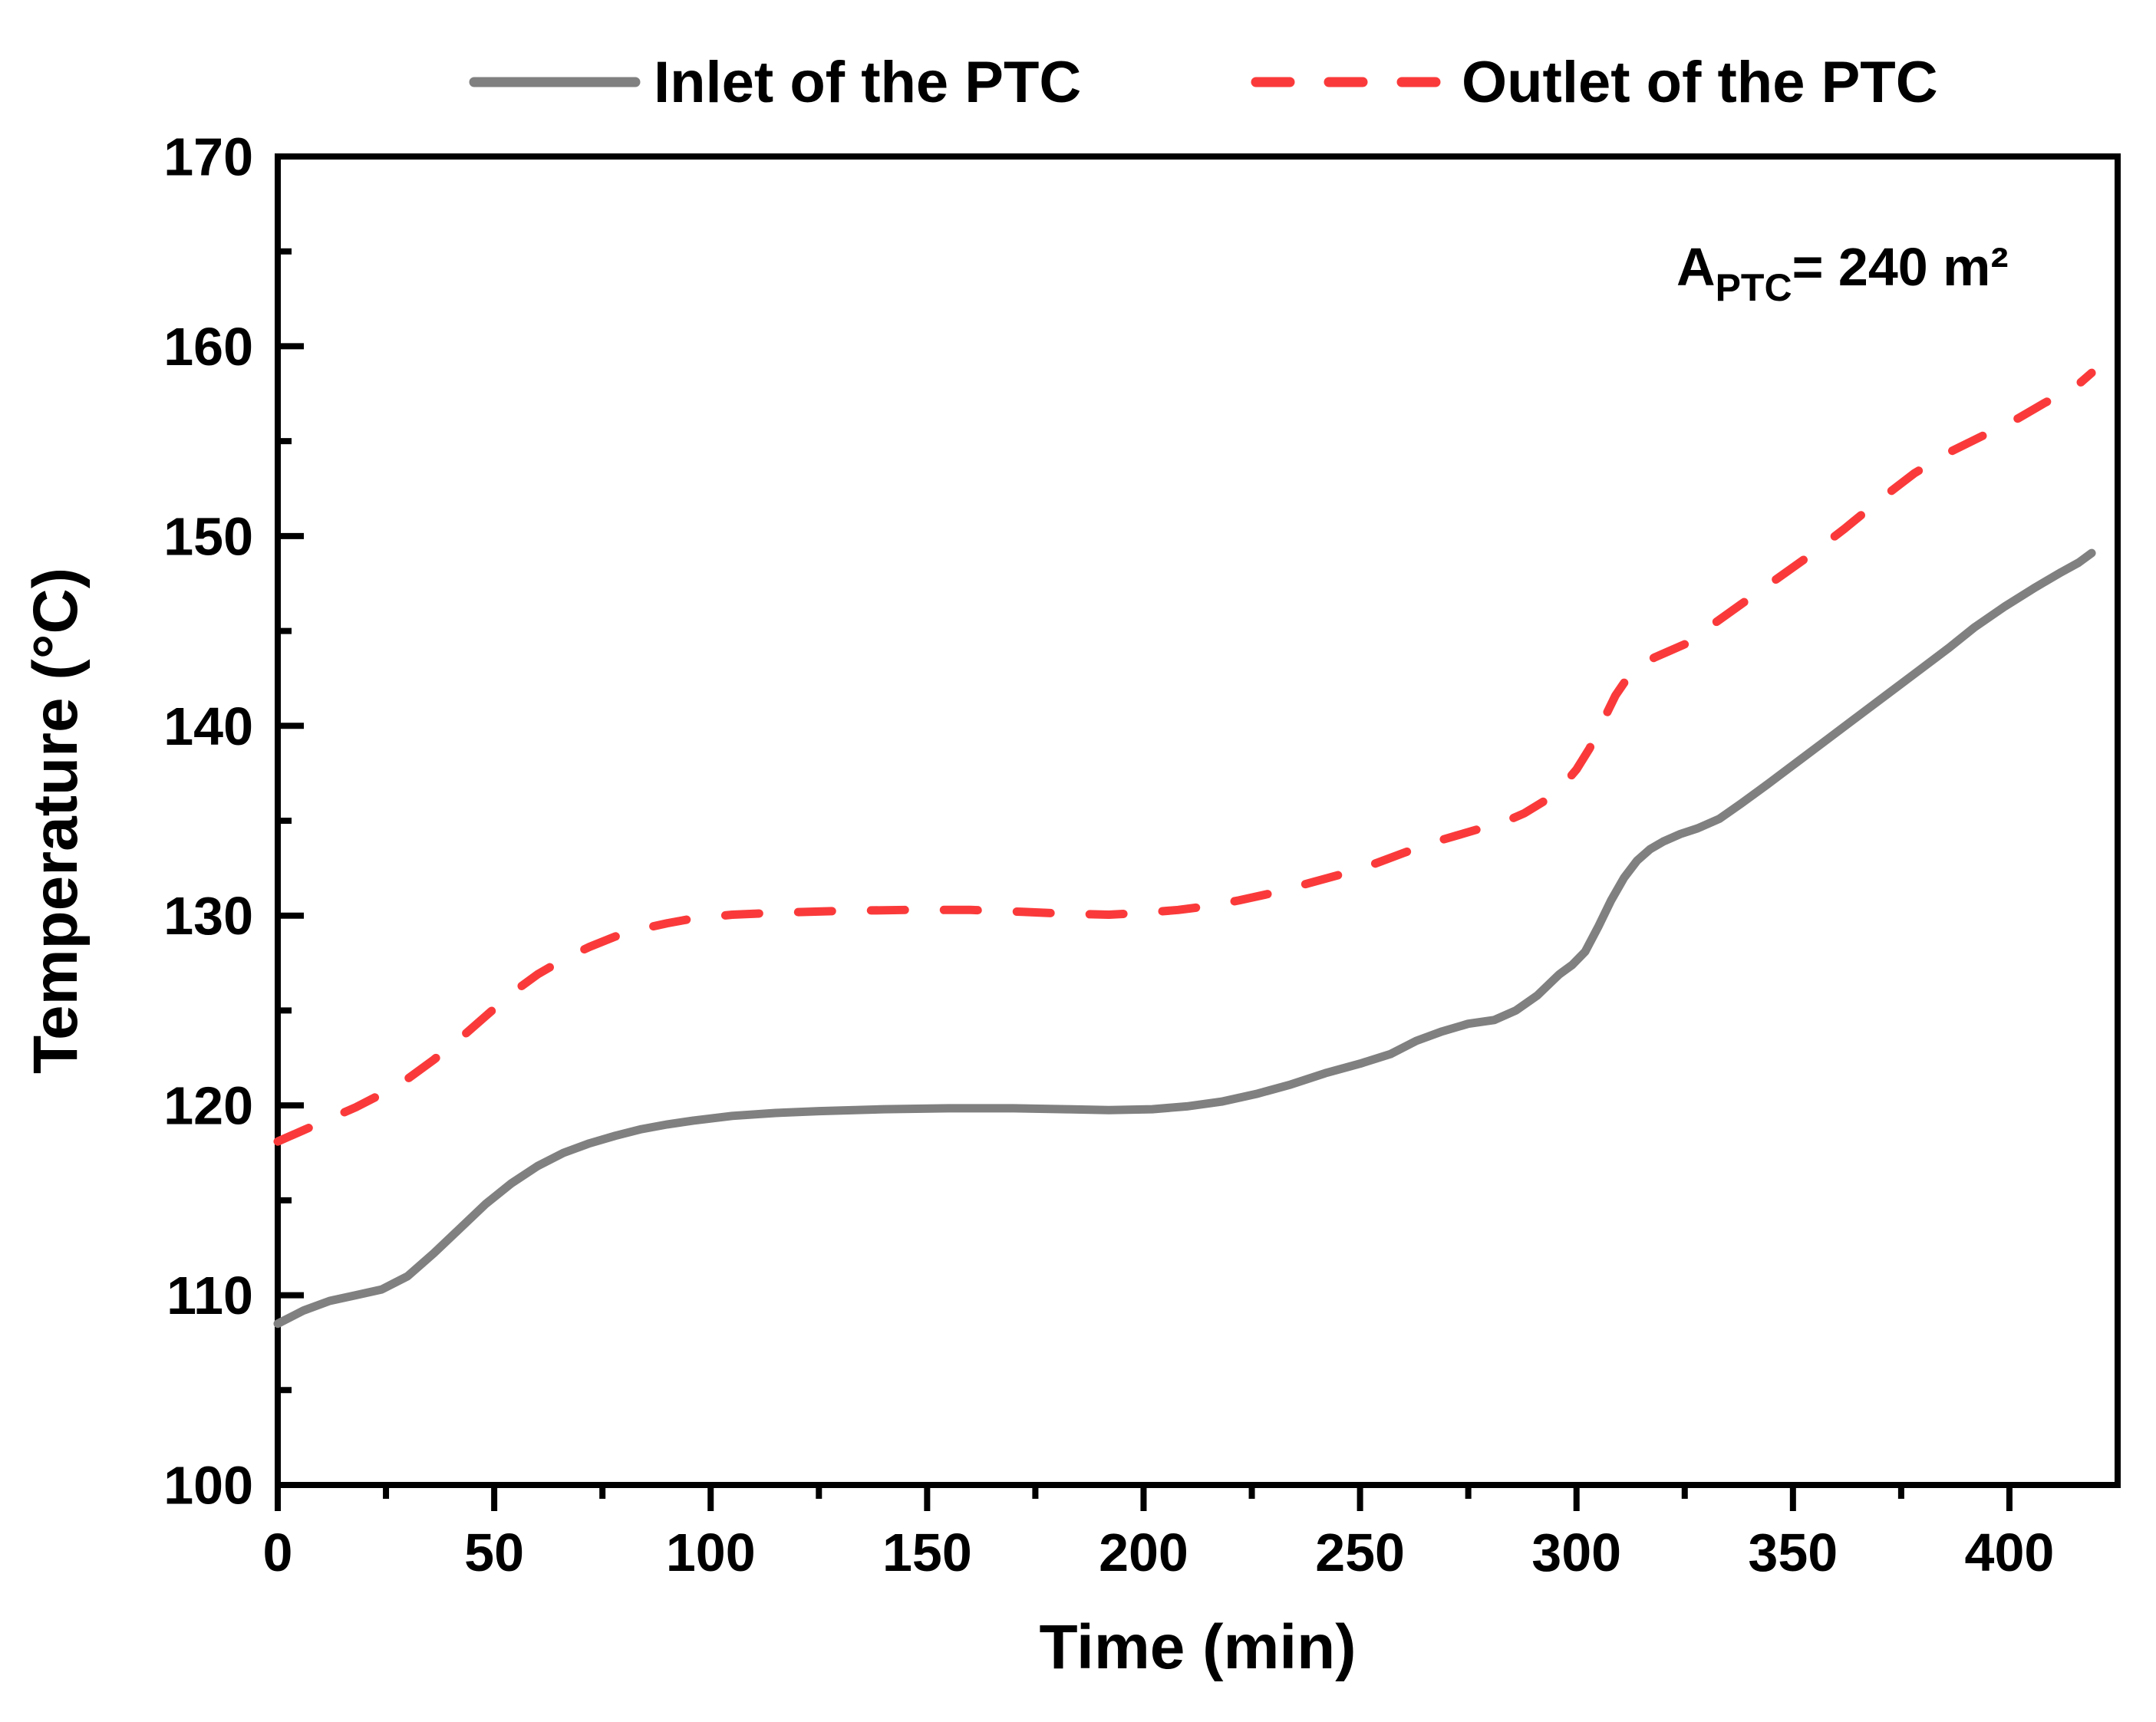 The width and height of the screenshot is (2156, 1722). I want to click on y-tick-label: 160, so click(208, 347).